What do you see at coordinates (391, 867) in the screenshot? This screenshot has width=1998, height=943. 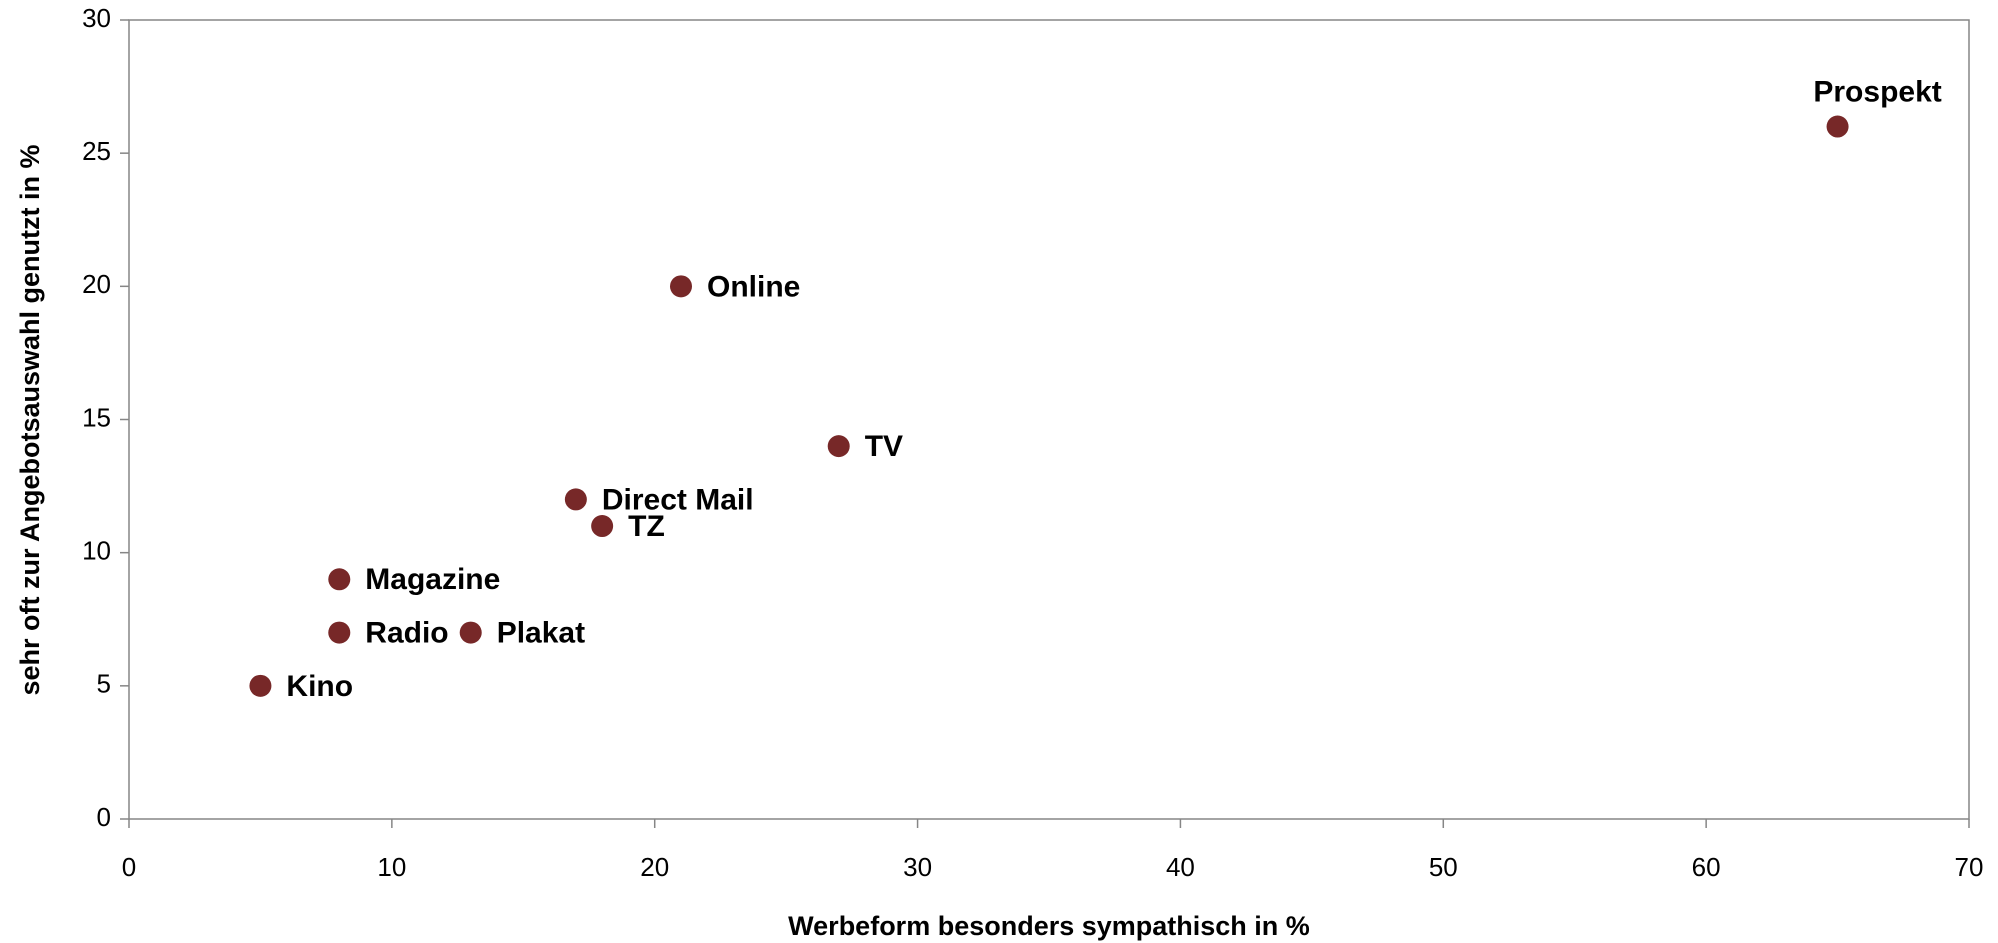 I see `x-tick-label: 10` at bounding box center [391, 867].